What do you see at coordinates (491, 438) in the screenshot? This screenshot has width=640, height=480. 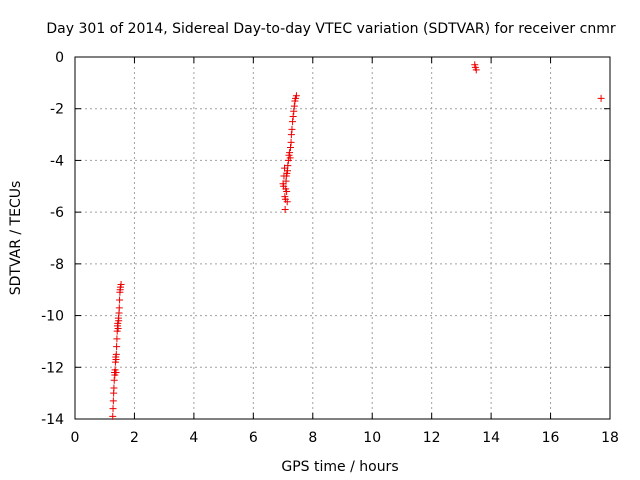 I see `x-tick-label: 14` at bounding box center [491, 438].